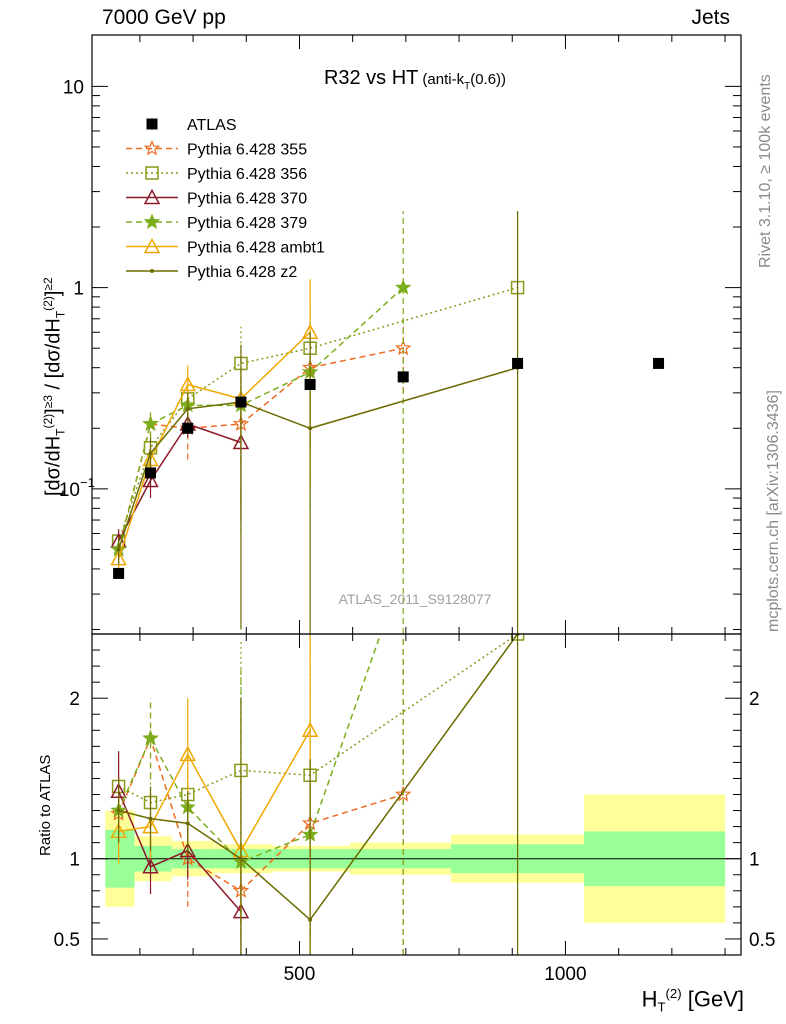  I want to click on y-tick-exponent: −1, so click(87, 482).